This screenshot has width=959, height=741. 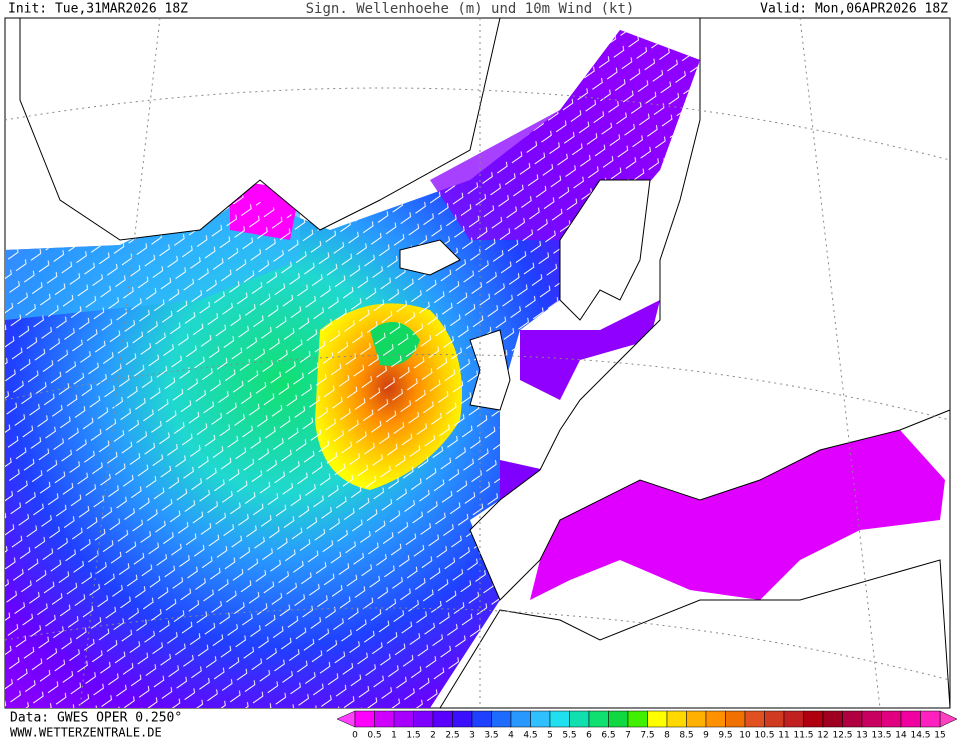 What do you see at coordinates (589, 736) in the screenshot?
I see `colorbar-tick-label: 6` at bounding box center [589, 736].